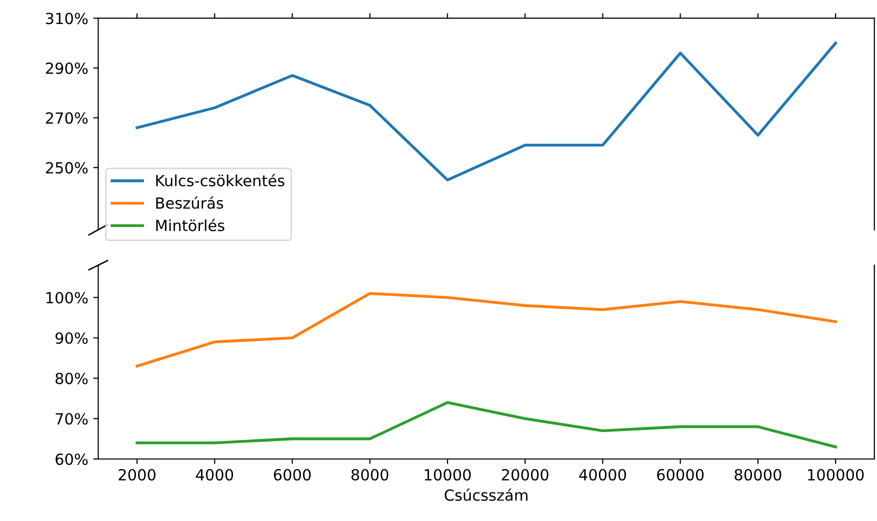 The image size is (877, 521). Describe the element at coordinates (215, 474) in the screenshot. I see `x-tick-label: 4000` at that location.